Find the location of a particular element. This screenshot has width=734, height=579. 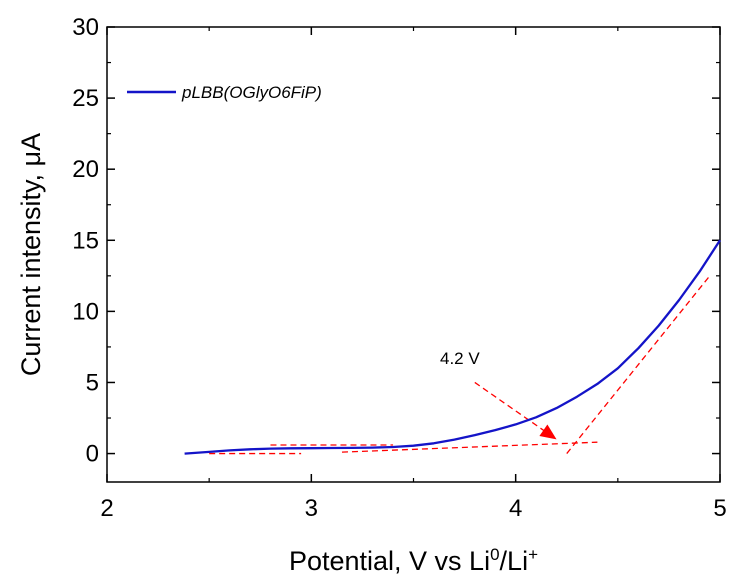

annotation-label: 4.2 V is located at coordinates (460, 358).